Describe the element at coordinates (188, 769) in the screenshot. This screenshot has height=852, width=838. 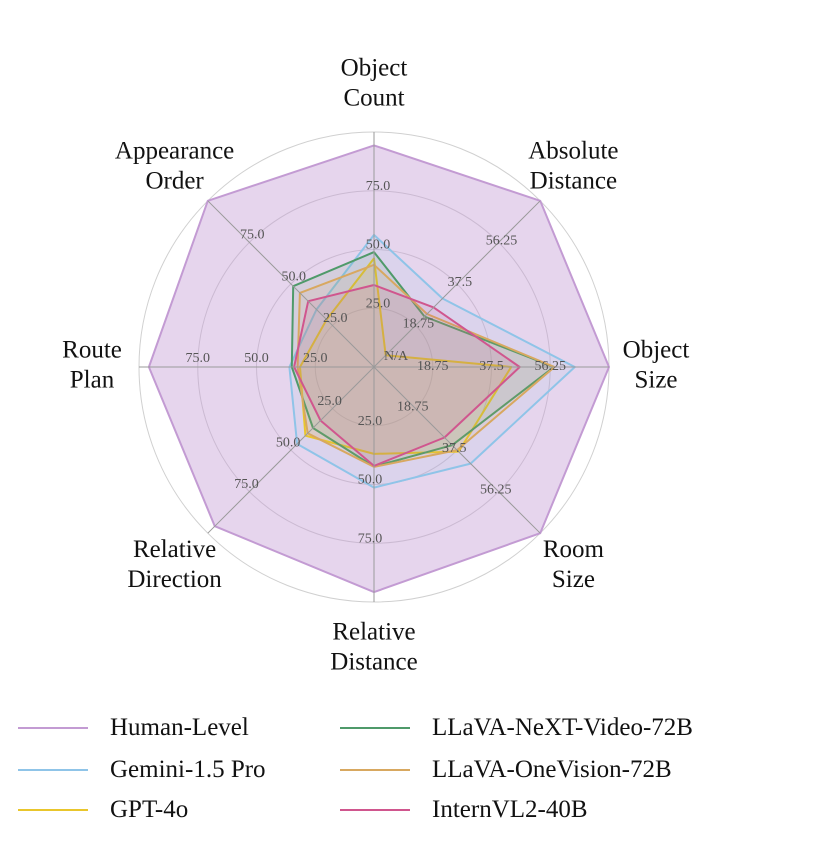
I see `legend-label: Gemini-1.5 Pro` at that location.